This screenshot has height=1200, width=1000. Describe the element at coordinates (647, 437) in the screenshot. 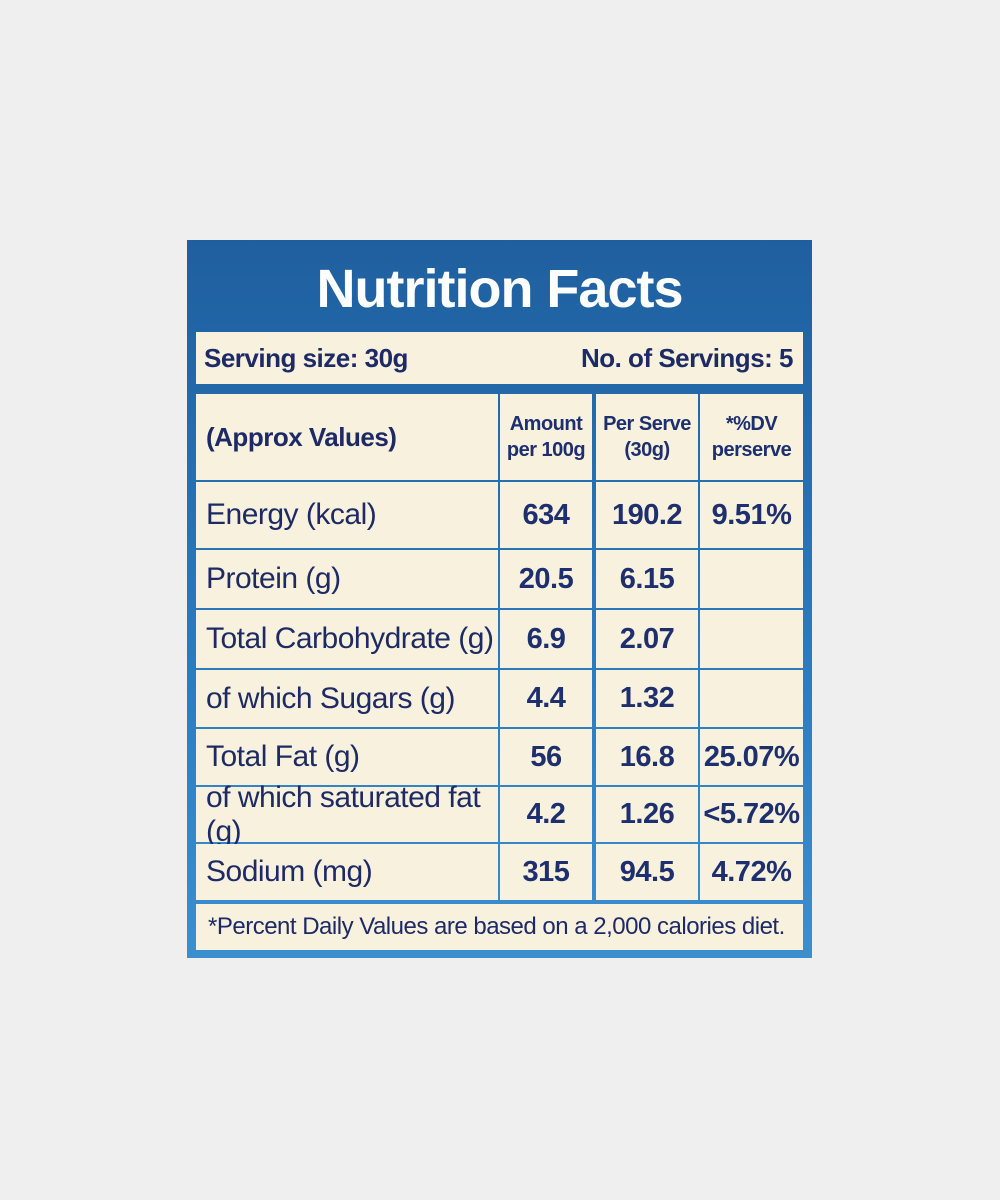

I see `column-header: Per Serve (30g)` at that location.